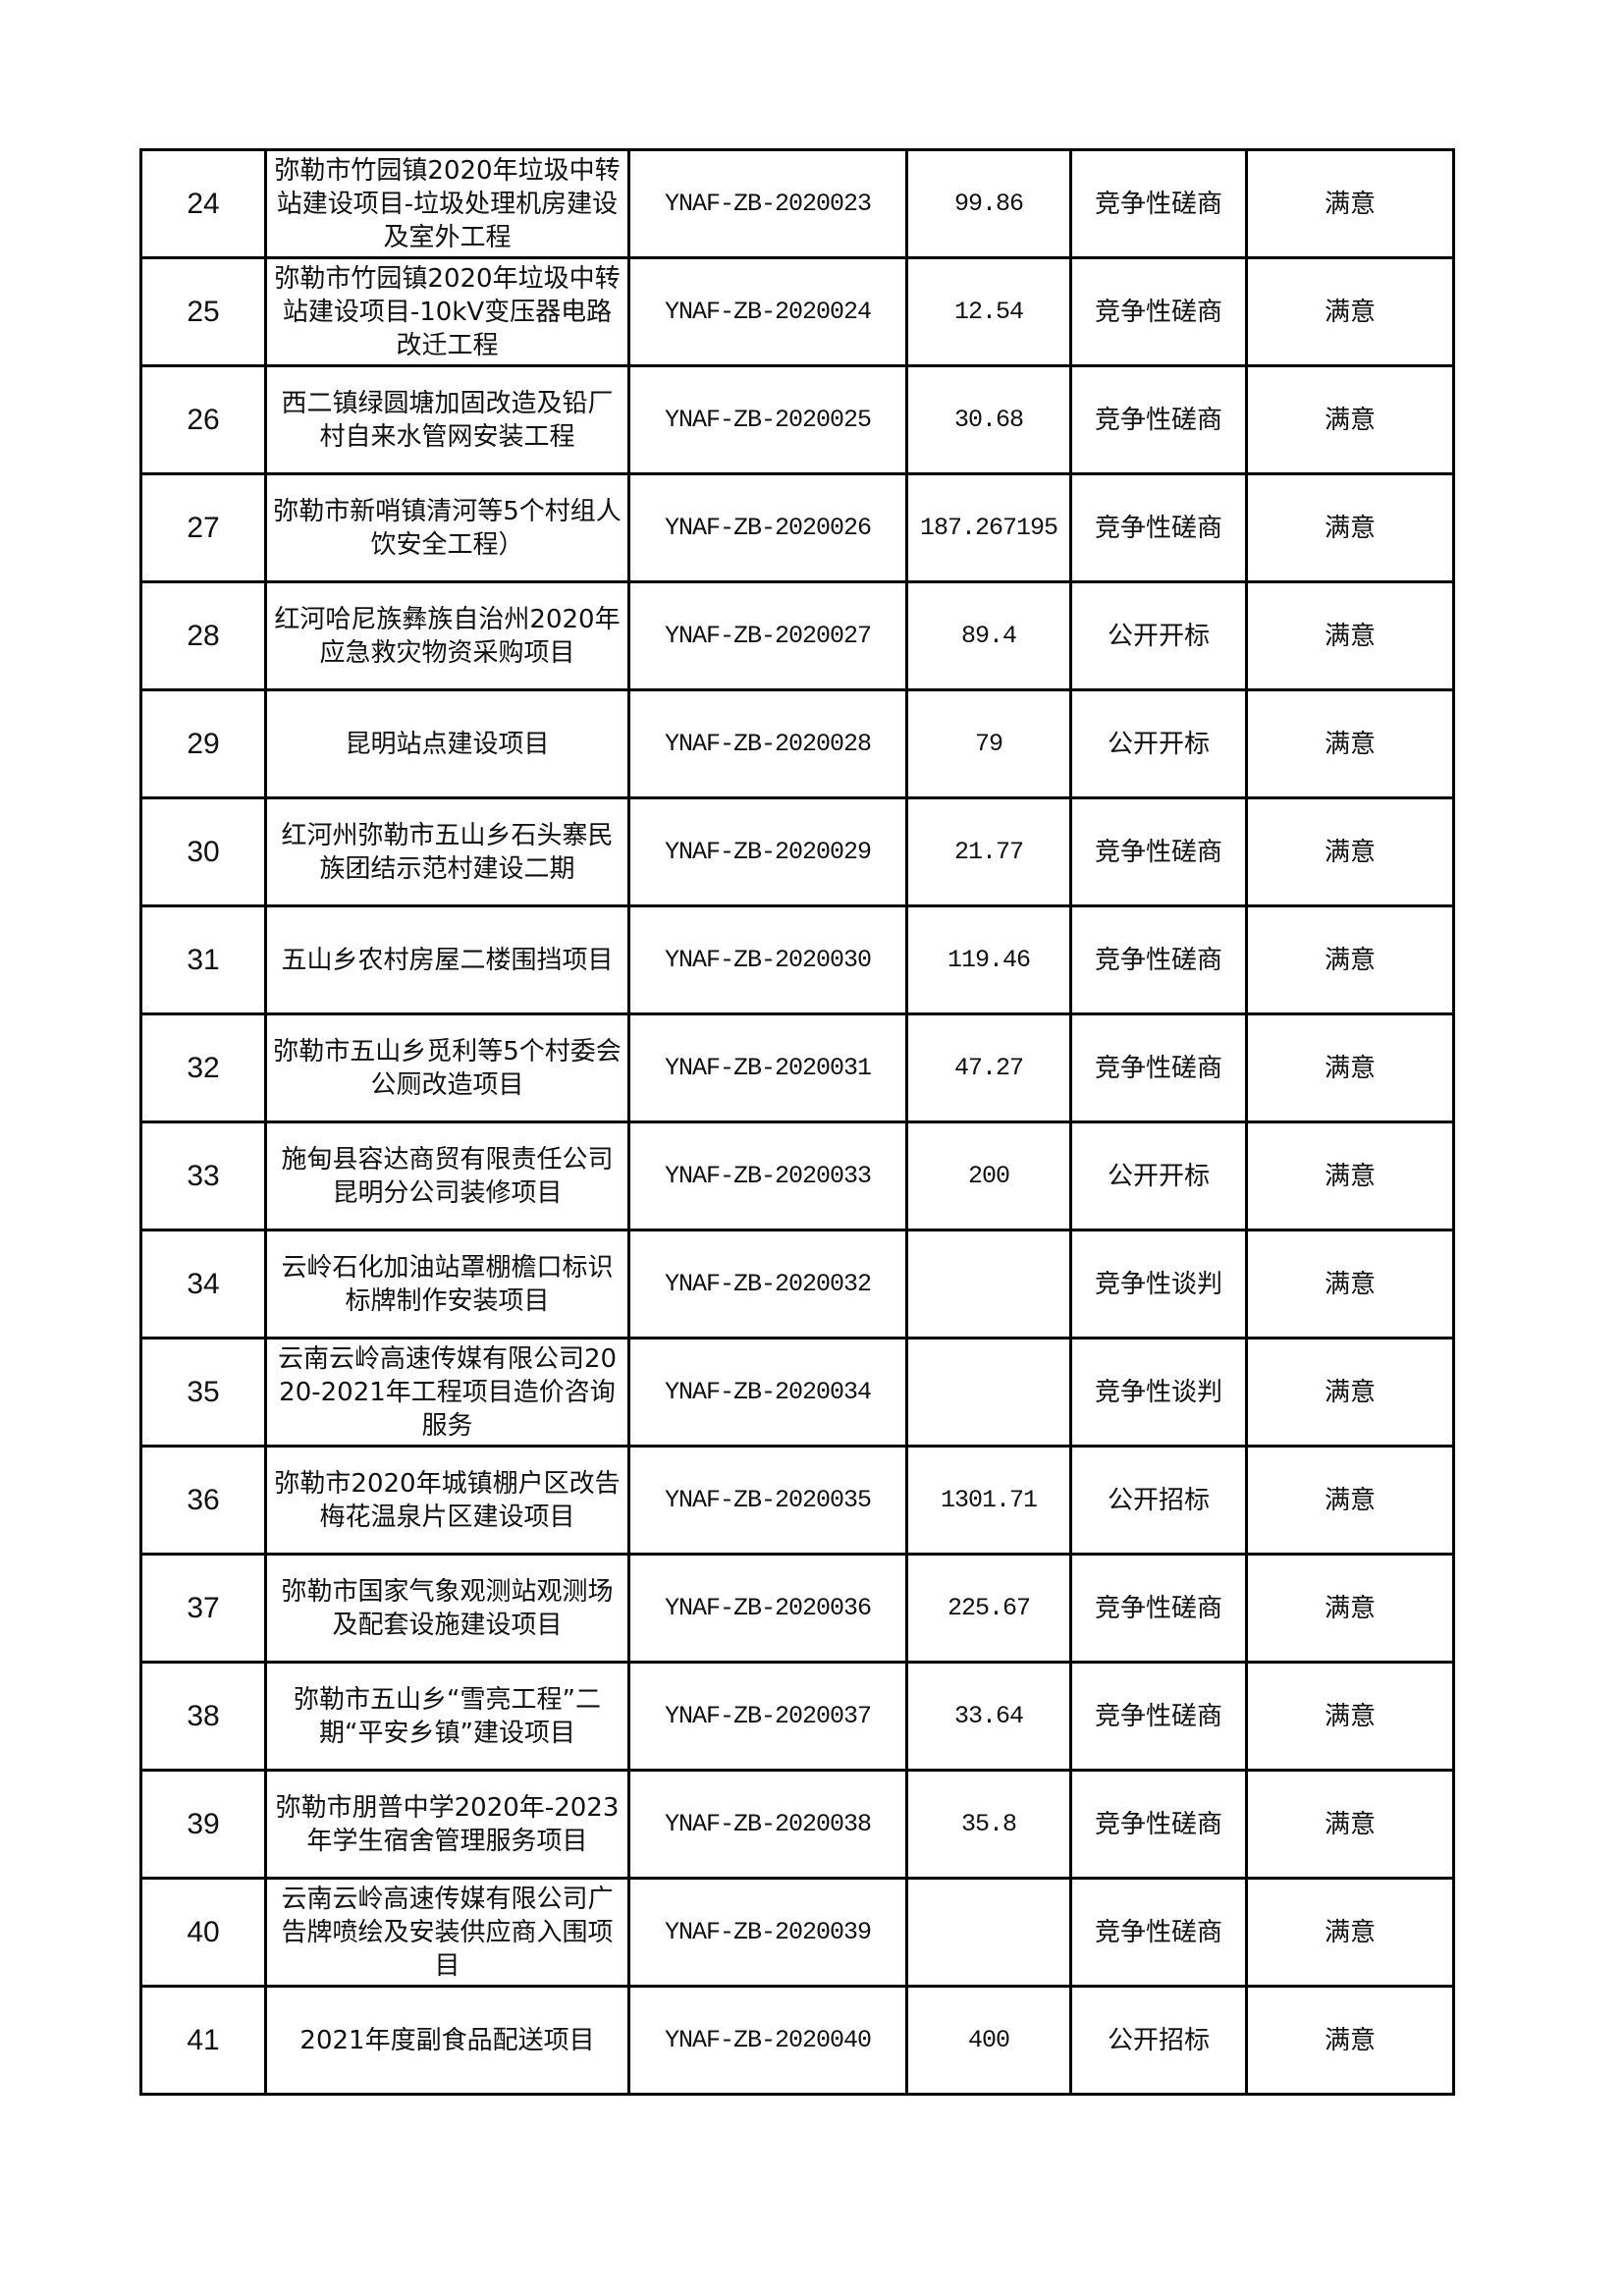 The width and height of the screenshot is (1624, 2296). I want to click on row-number-cell: 25, so click(203, 311).